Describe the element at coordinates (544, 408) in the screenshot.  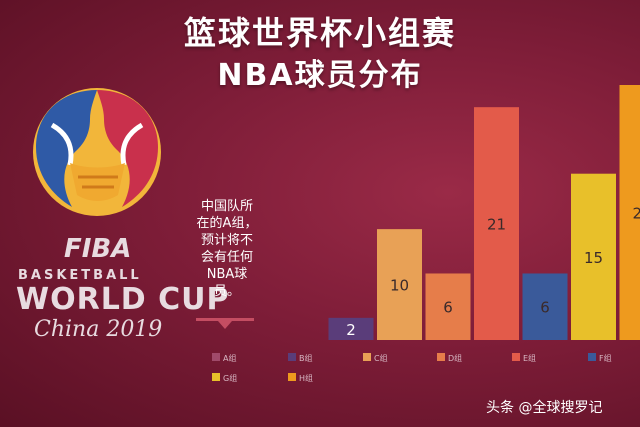
I see `watermark: 头条 @全球搜罗记` at that location.